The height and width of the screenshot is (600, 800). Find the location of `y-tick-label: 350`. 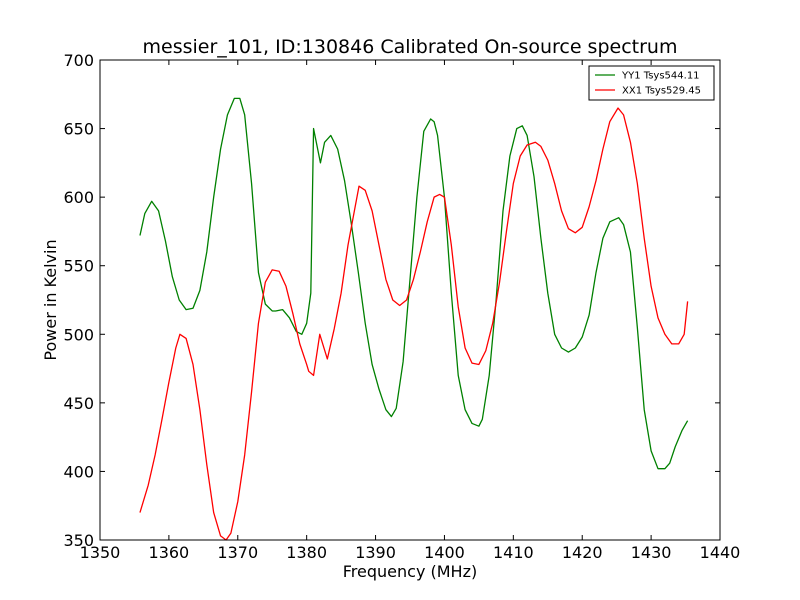

y-tick-label: 350 is located at coordinates (78, 540).